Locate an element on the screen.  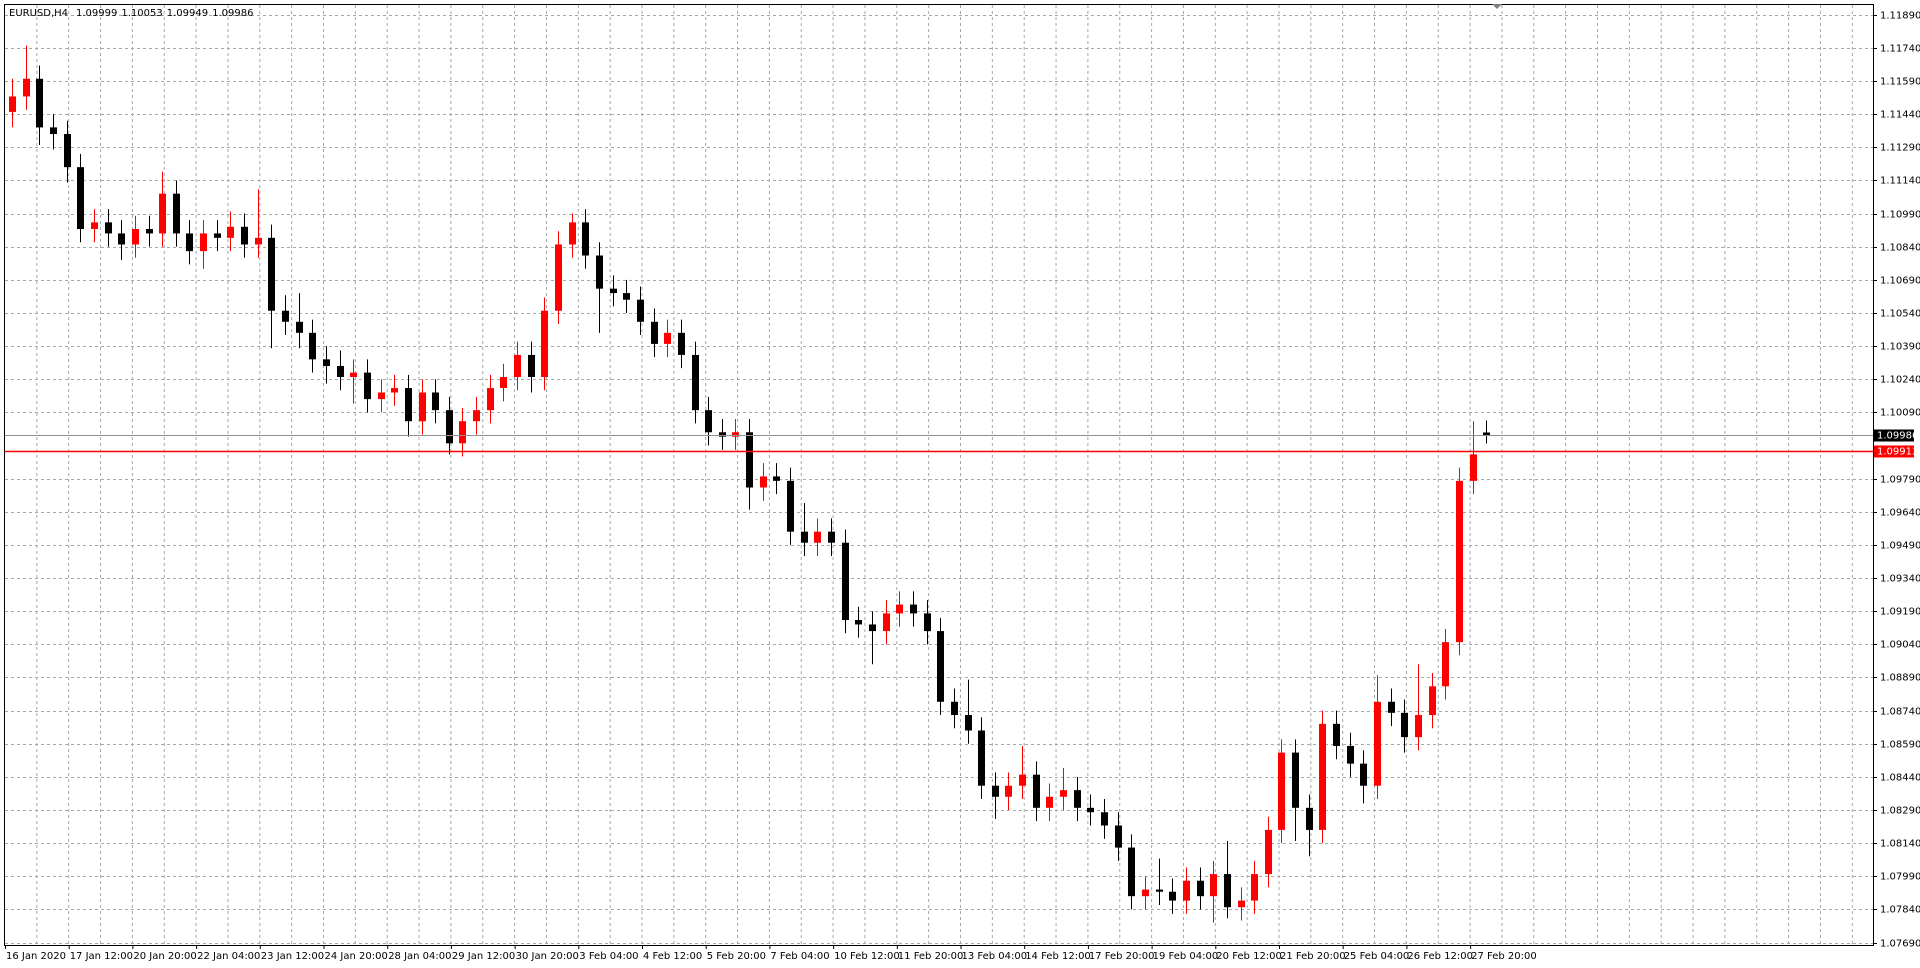
y-tick-label: 1.11290 is located at coordinates (1900, 148).